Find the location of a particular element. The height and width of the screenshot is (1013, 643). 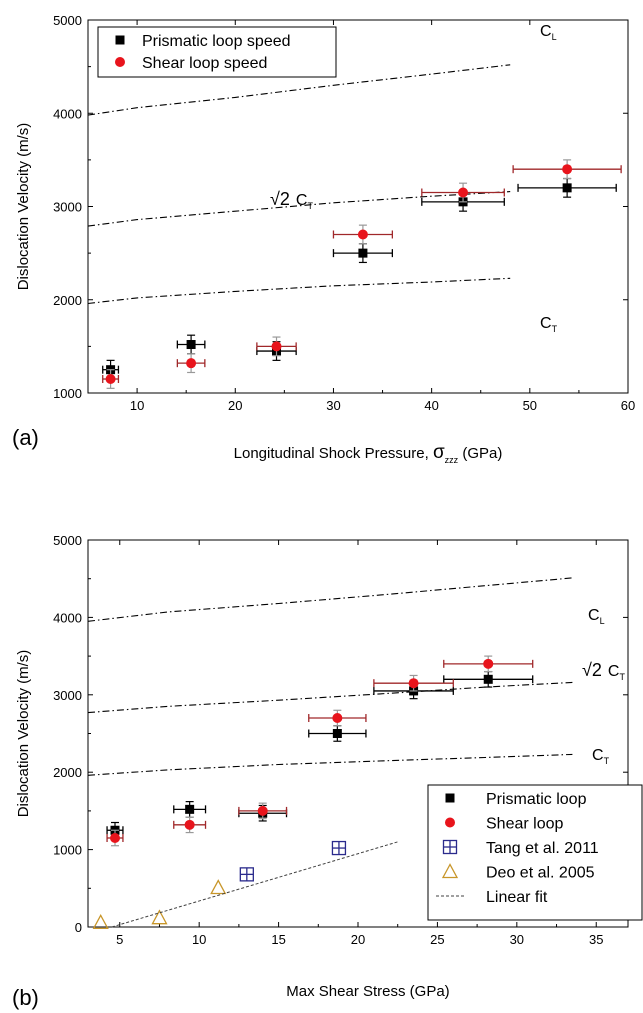

x-axis-label-text: Longitudinal Shock Pressure, is located at coordinates (333, 453).